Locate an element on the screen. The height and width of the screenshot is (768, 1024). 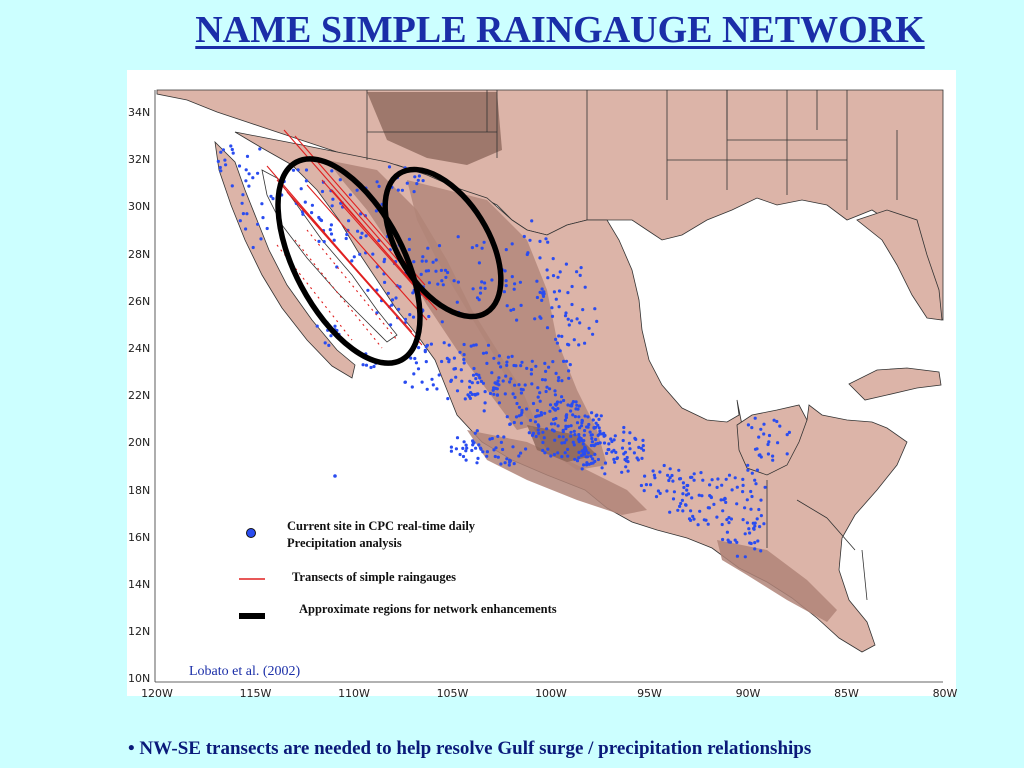
lat-tick-label: 32N is located at coordinates (139, 160).